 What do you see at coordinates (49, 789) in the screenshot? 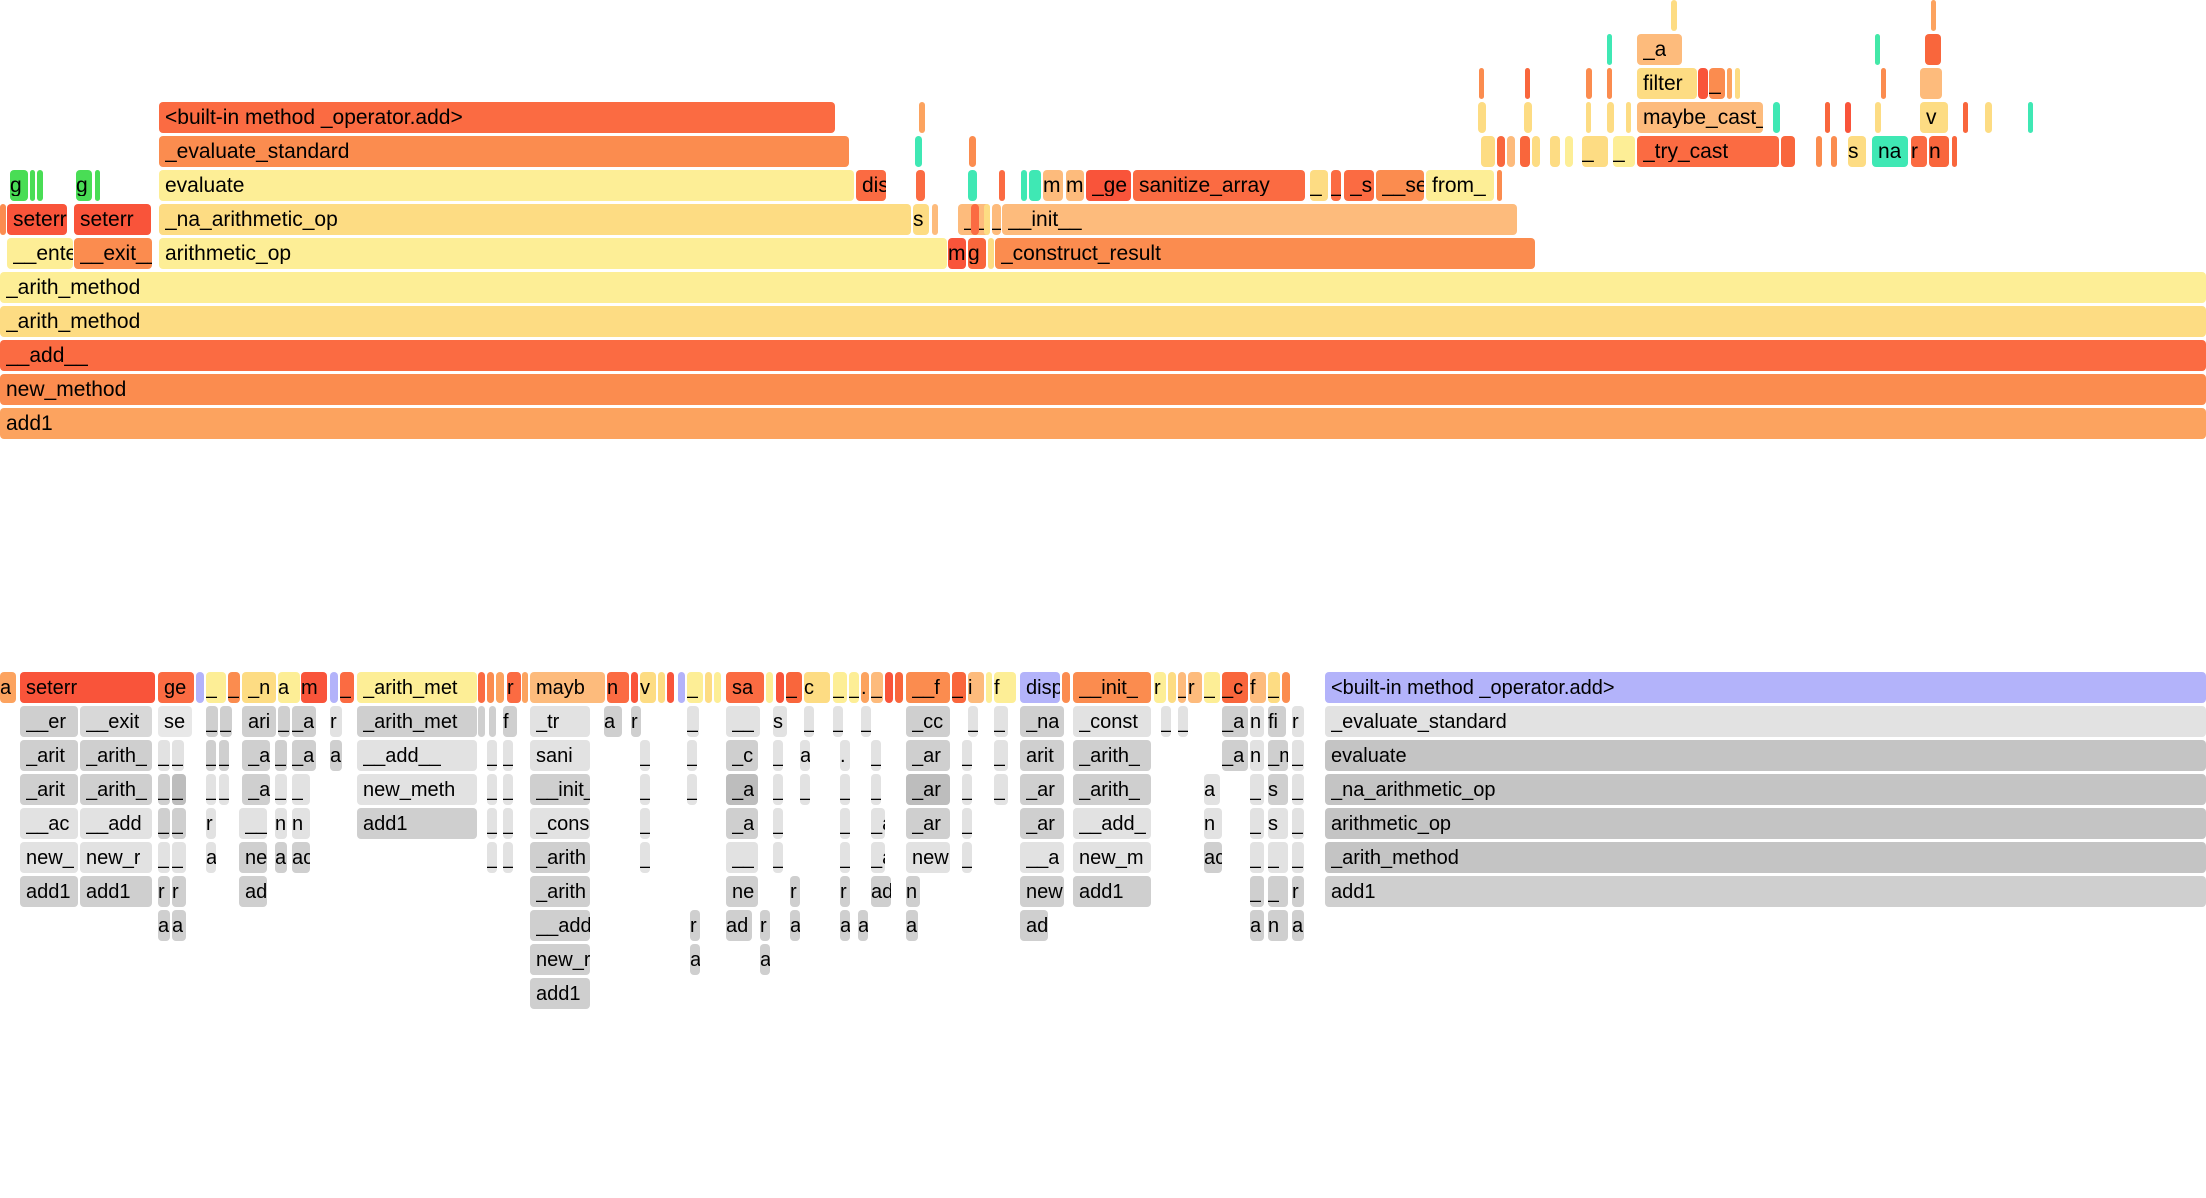
I see `flame-frame: _arit` at bounding box center [49, 789].